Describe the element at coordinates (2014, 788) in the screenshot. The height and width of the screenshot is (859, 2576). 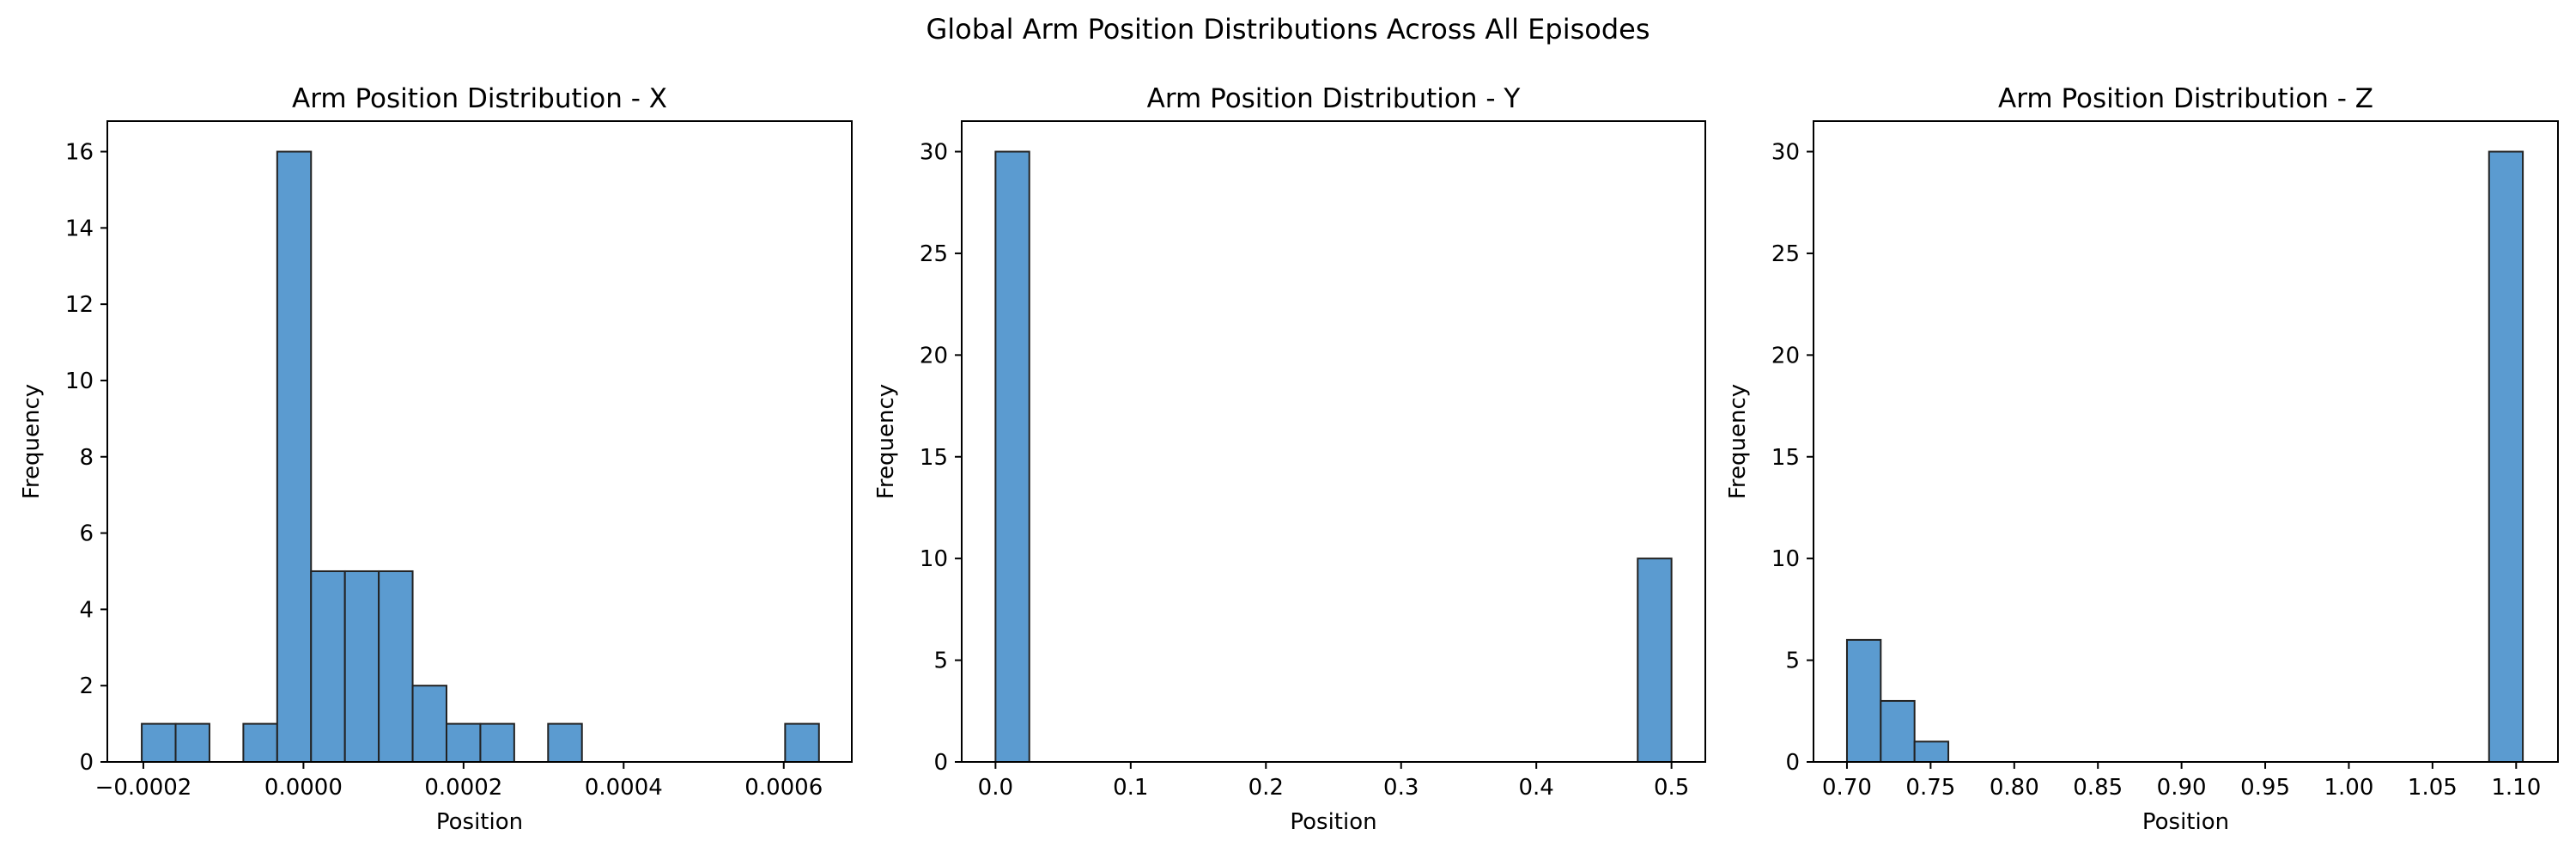
I see `x-tick-label: 0.80` at that location.